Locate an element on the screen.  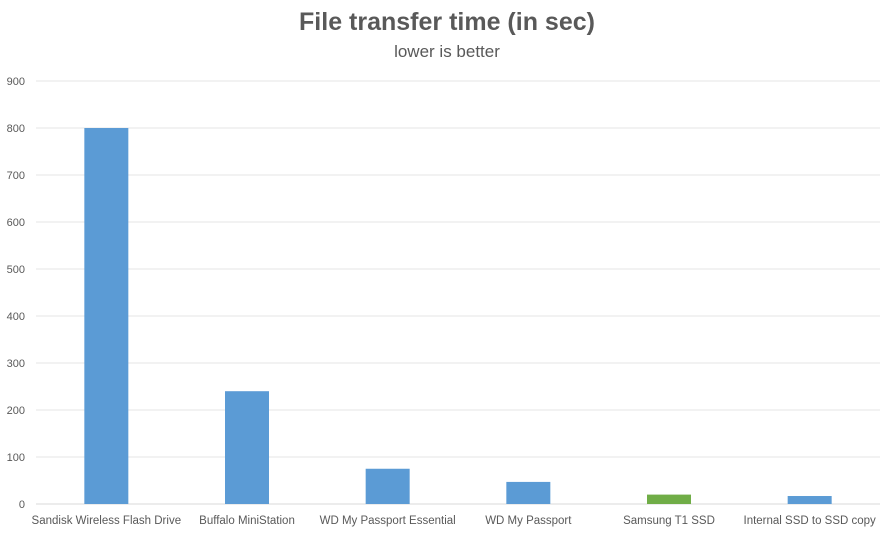
y-tick-label: 600 is located at coordinates (16, 223).